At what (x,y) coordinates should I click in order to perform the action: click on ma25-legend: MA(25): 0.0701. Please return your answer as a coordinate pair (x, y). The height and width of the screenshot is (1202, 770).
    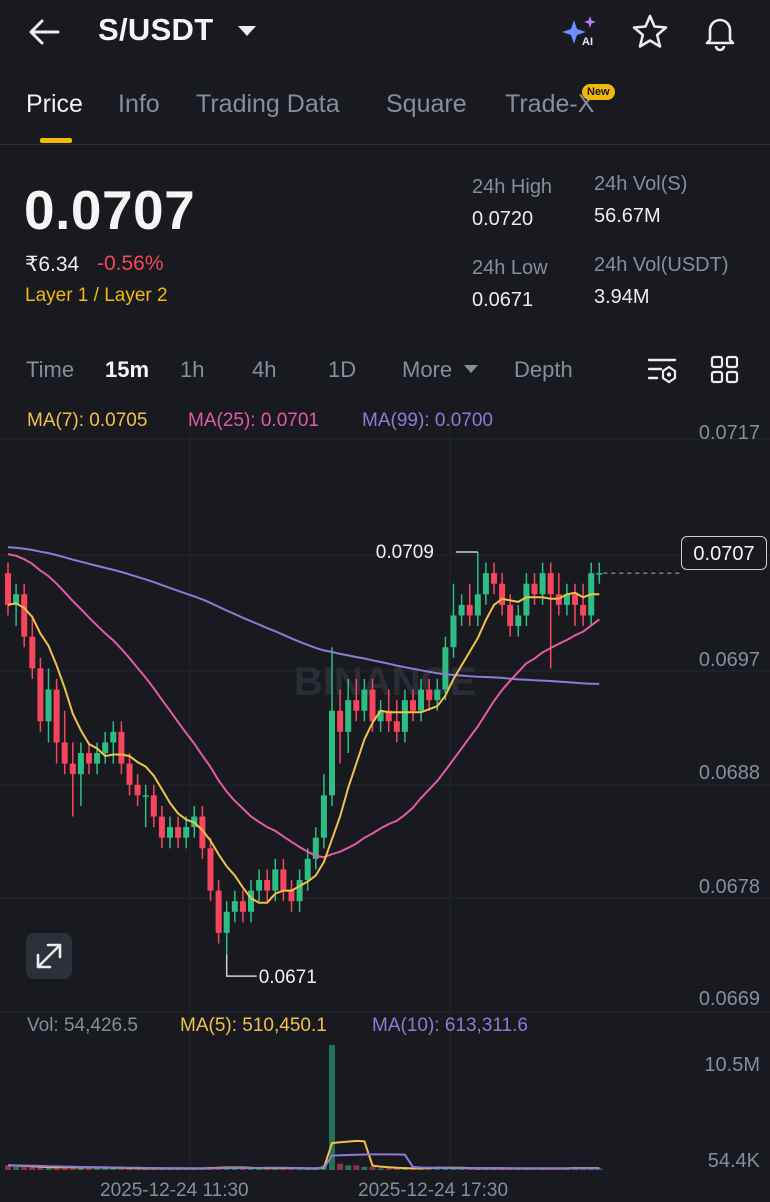
    Looking at the image, I should click on (253, 420).